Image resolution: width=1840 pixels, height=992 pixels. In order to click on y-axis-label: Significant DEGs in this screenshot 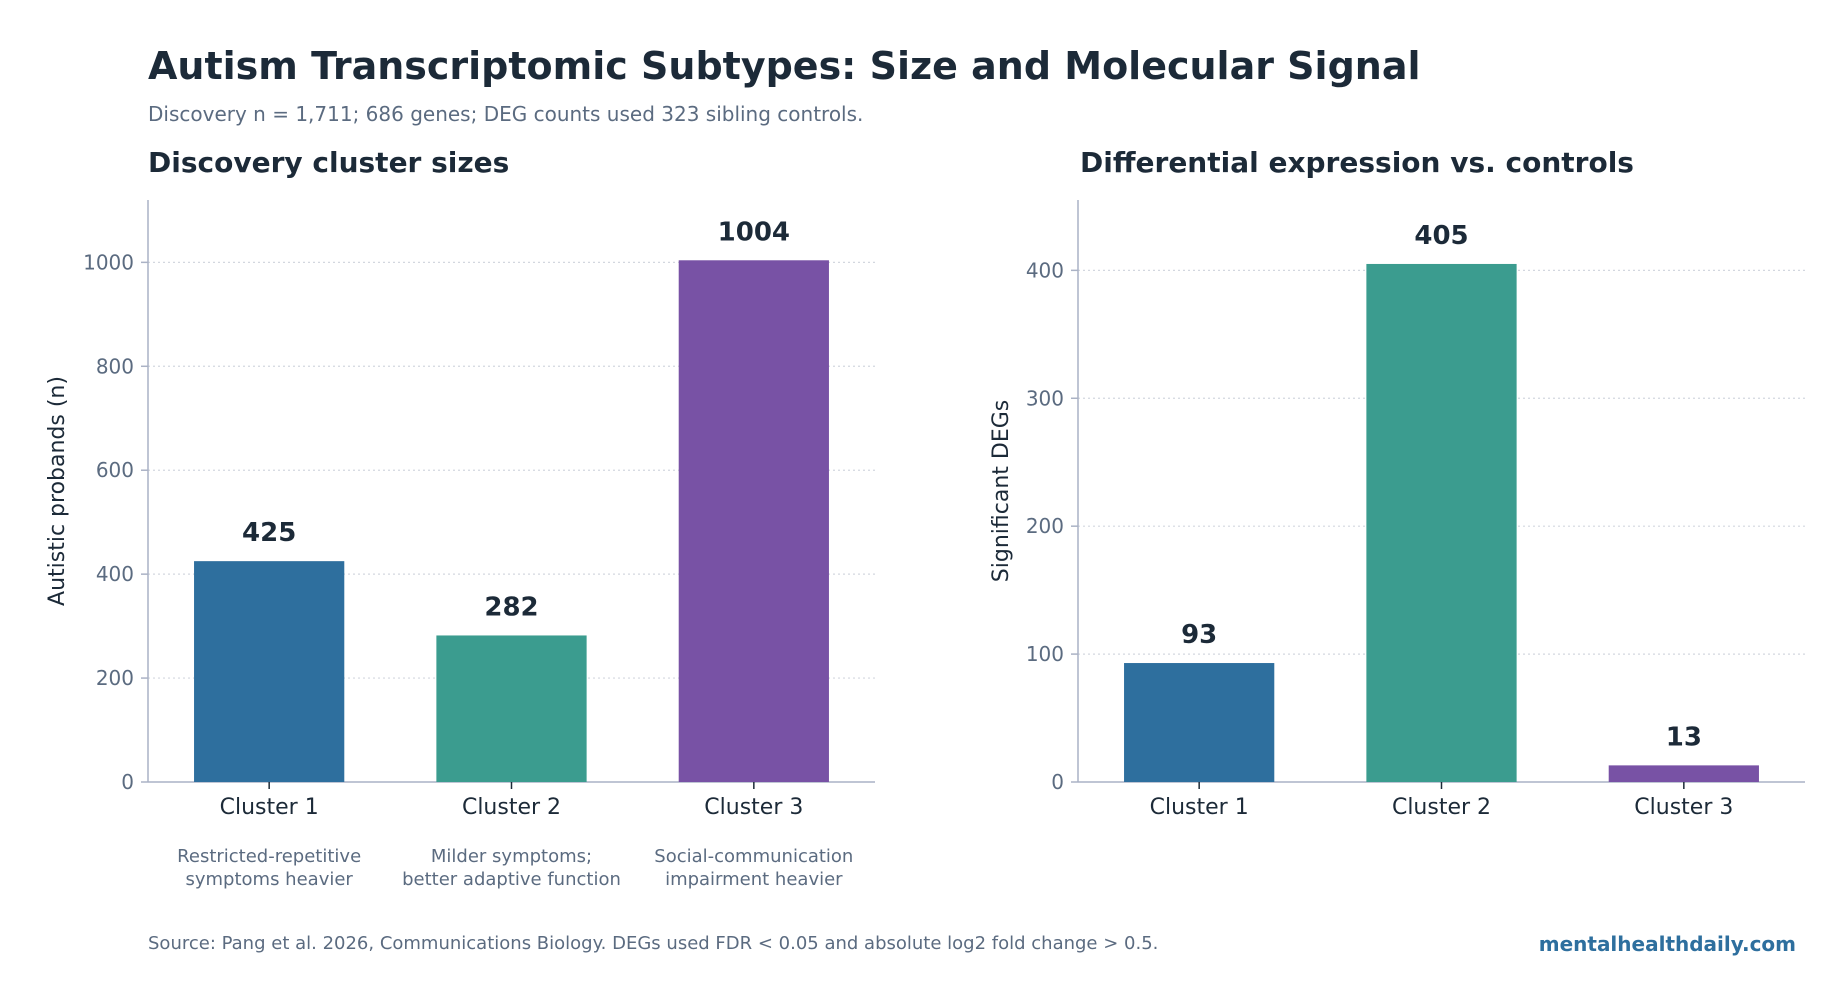, I will do `click(1001, 491)`.